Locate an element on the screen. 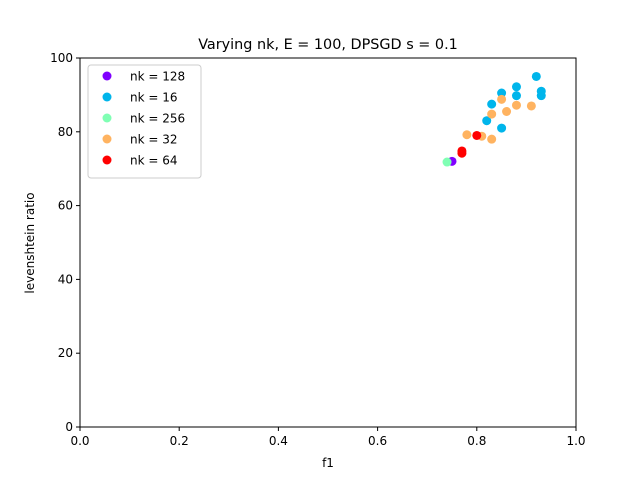  x-tick-label: 0.2 is located at coordinates (179, 441).